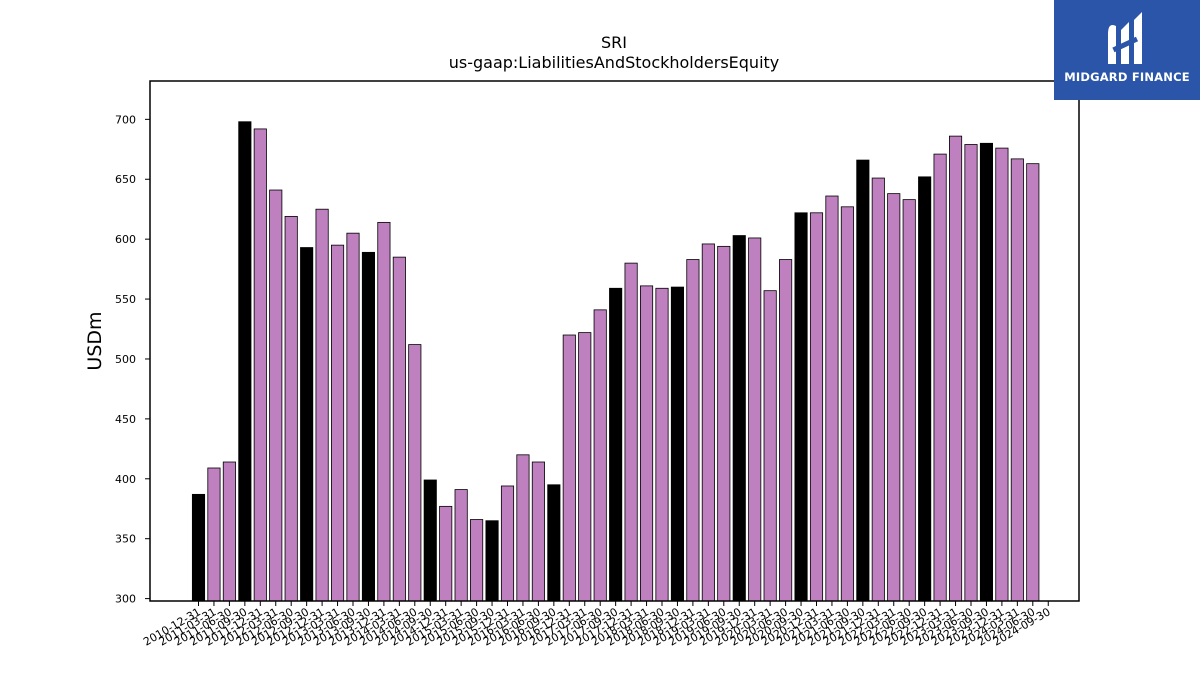 The width and height of the screenshot is (1200, 675). Describe the element at coordinates (125, 299) in the screenshot. I see `y-tick-label: 550` at that location.